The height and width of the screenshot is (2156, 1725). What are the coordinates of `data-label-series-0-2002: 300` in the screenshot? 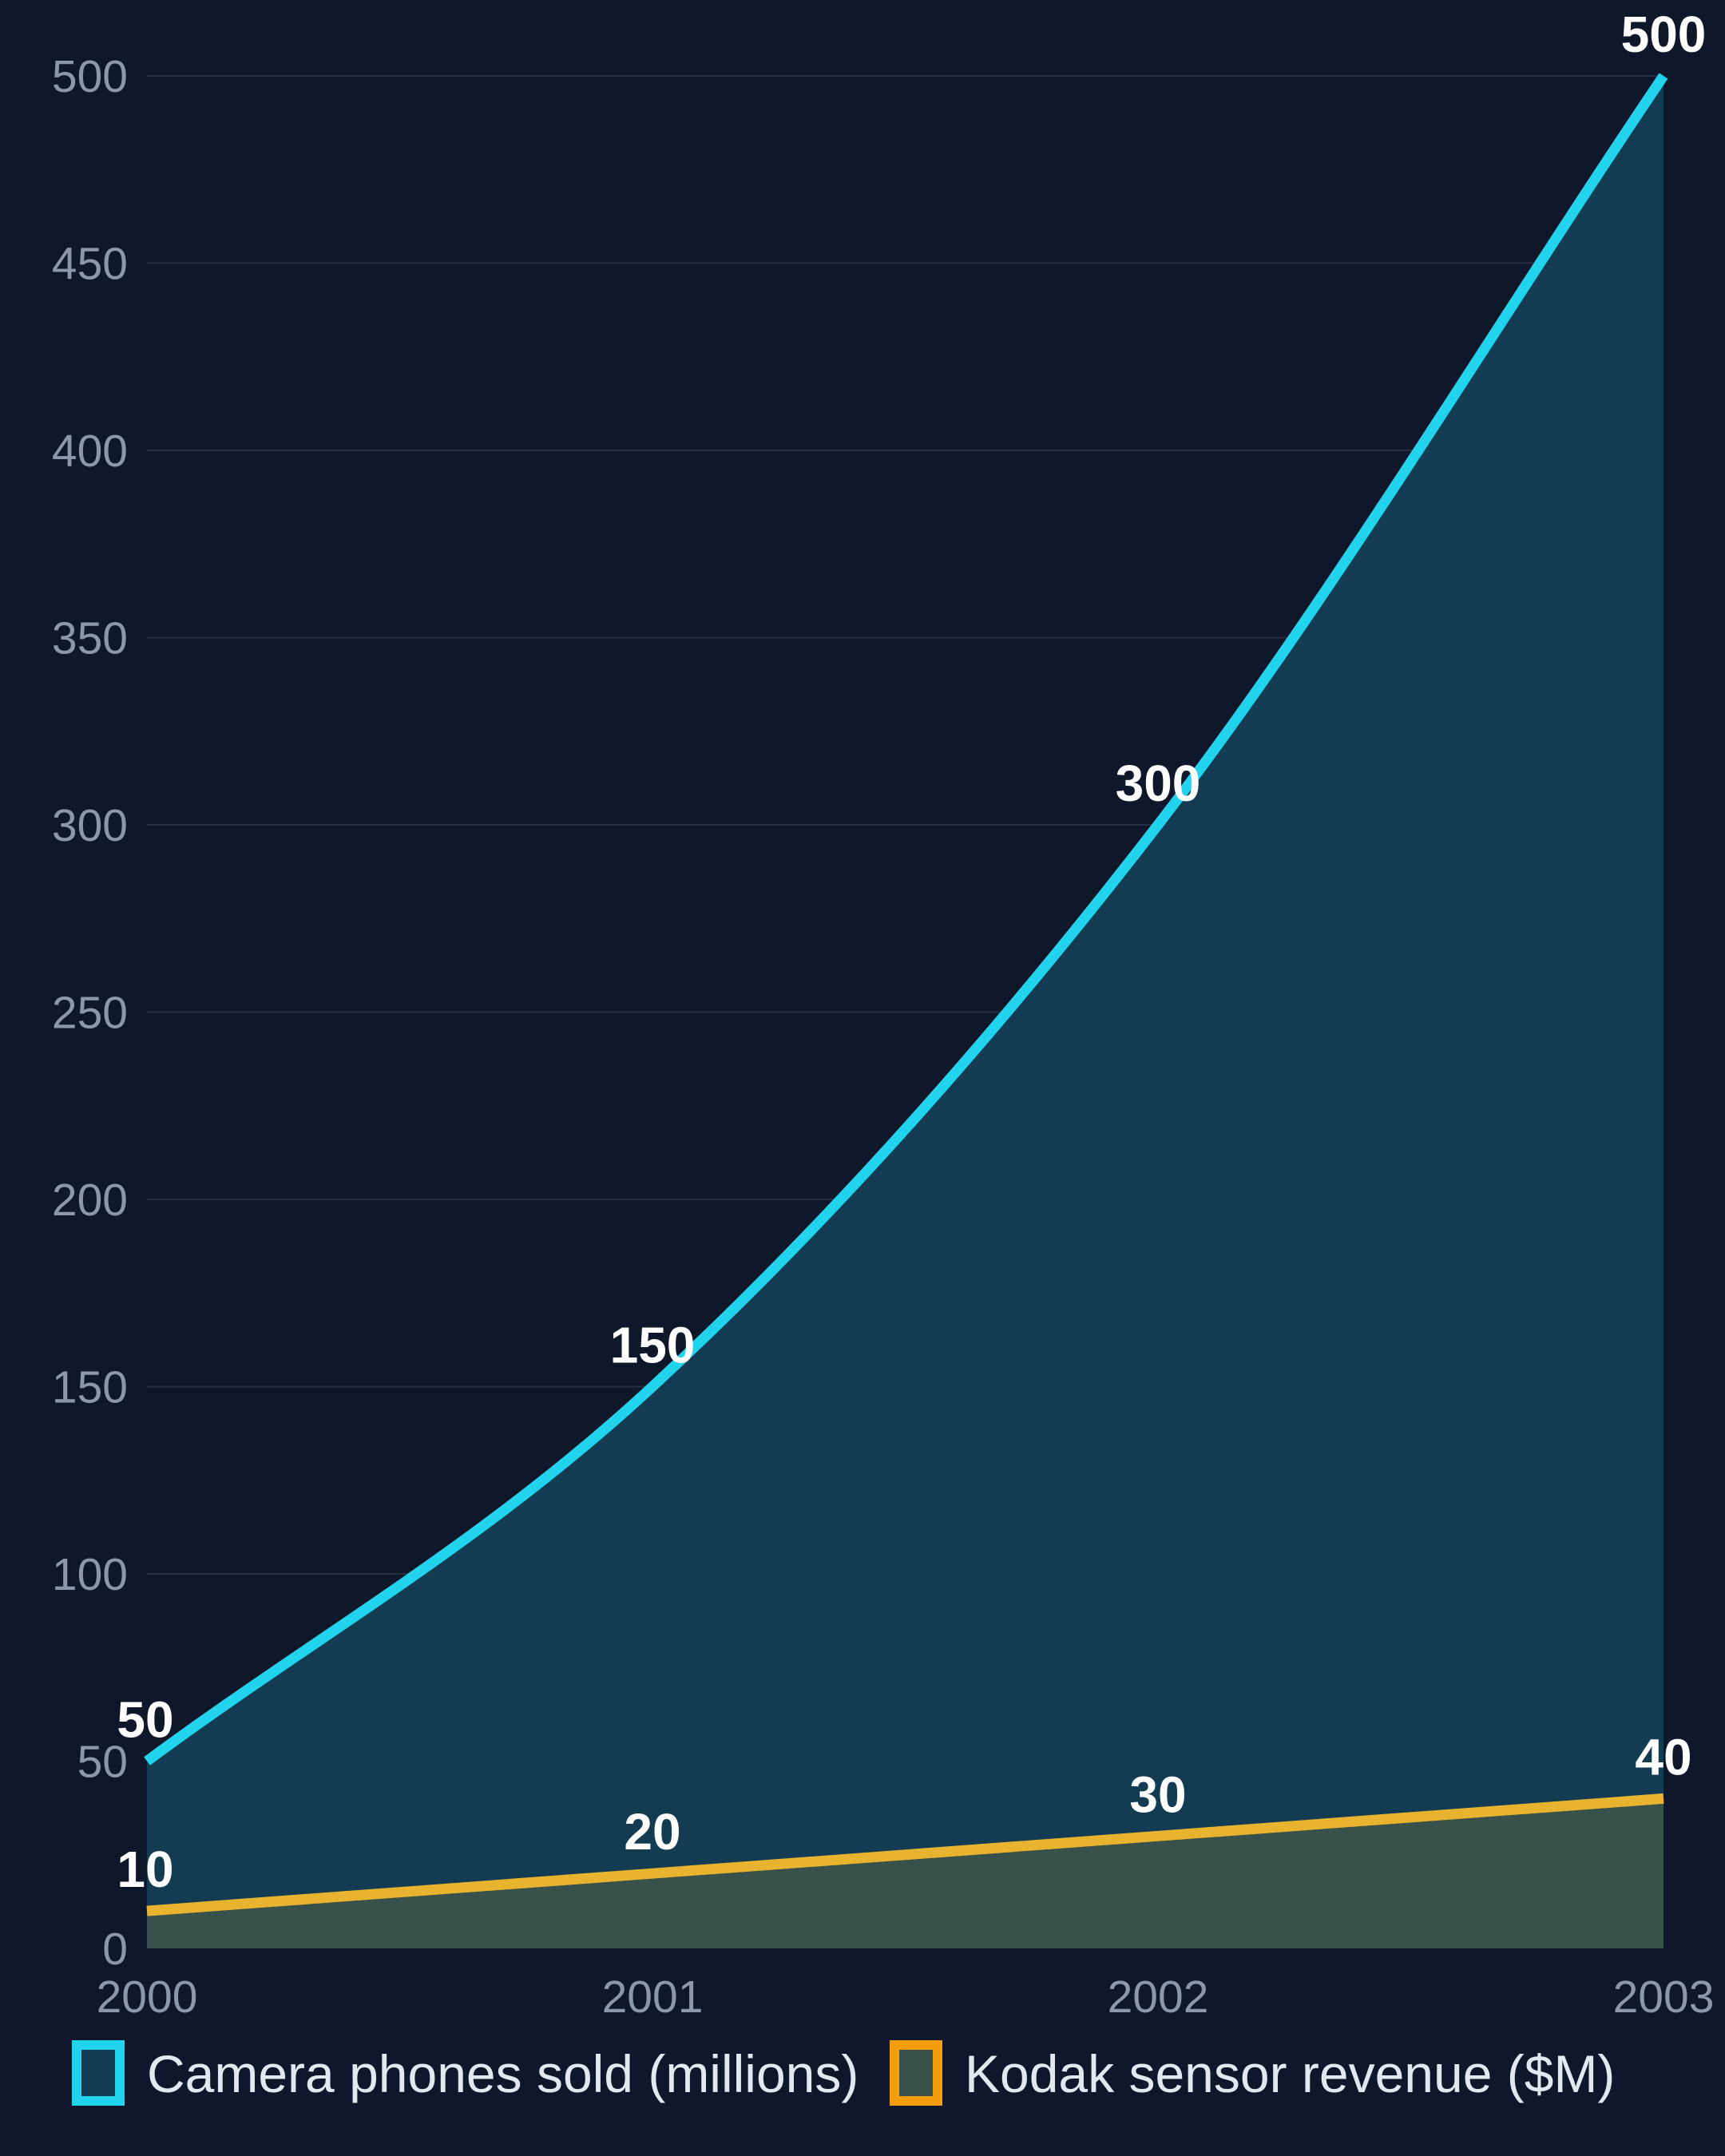 It's located at (1159, 783).